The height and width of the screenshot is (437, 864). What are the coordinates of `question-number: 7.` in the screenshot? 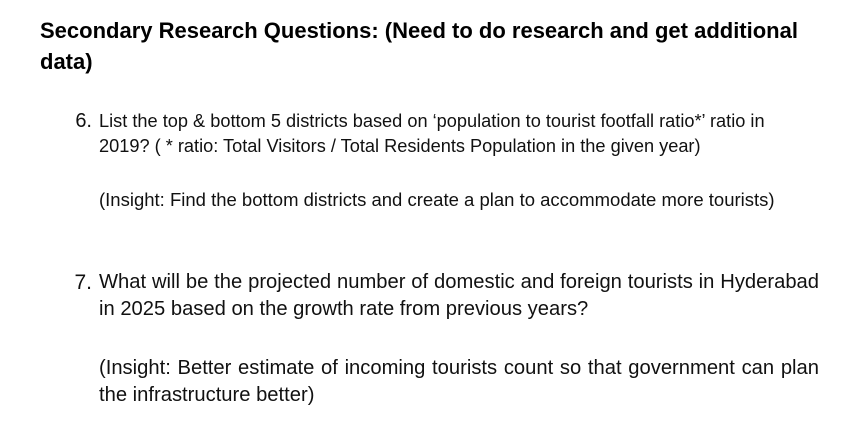 It's located at (83, 282).